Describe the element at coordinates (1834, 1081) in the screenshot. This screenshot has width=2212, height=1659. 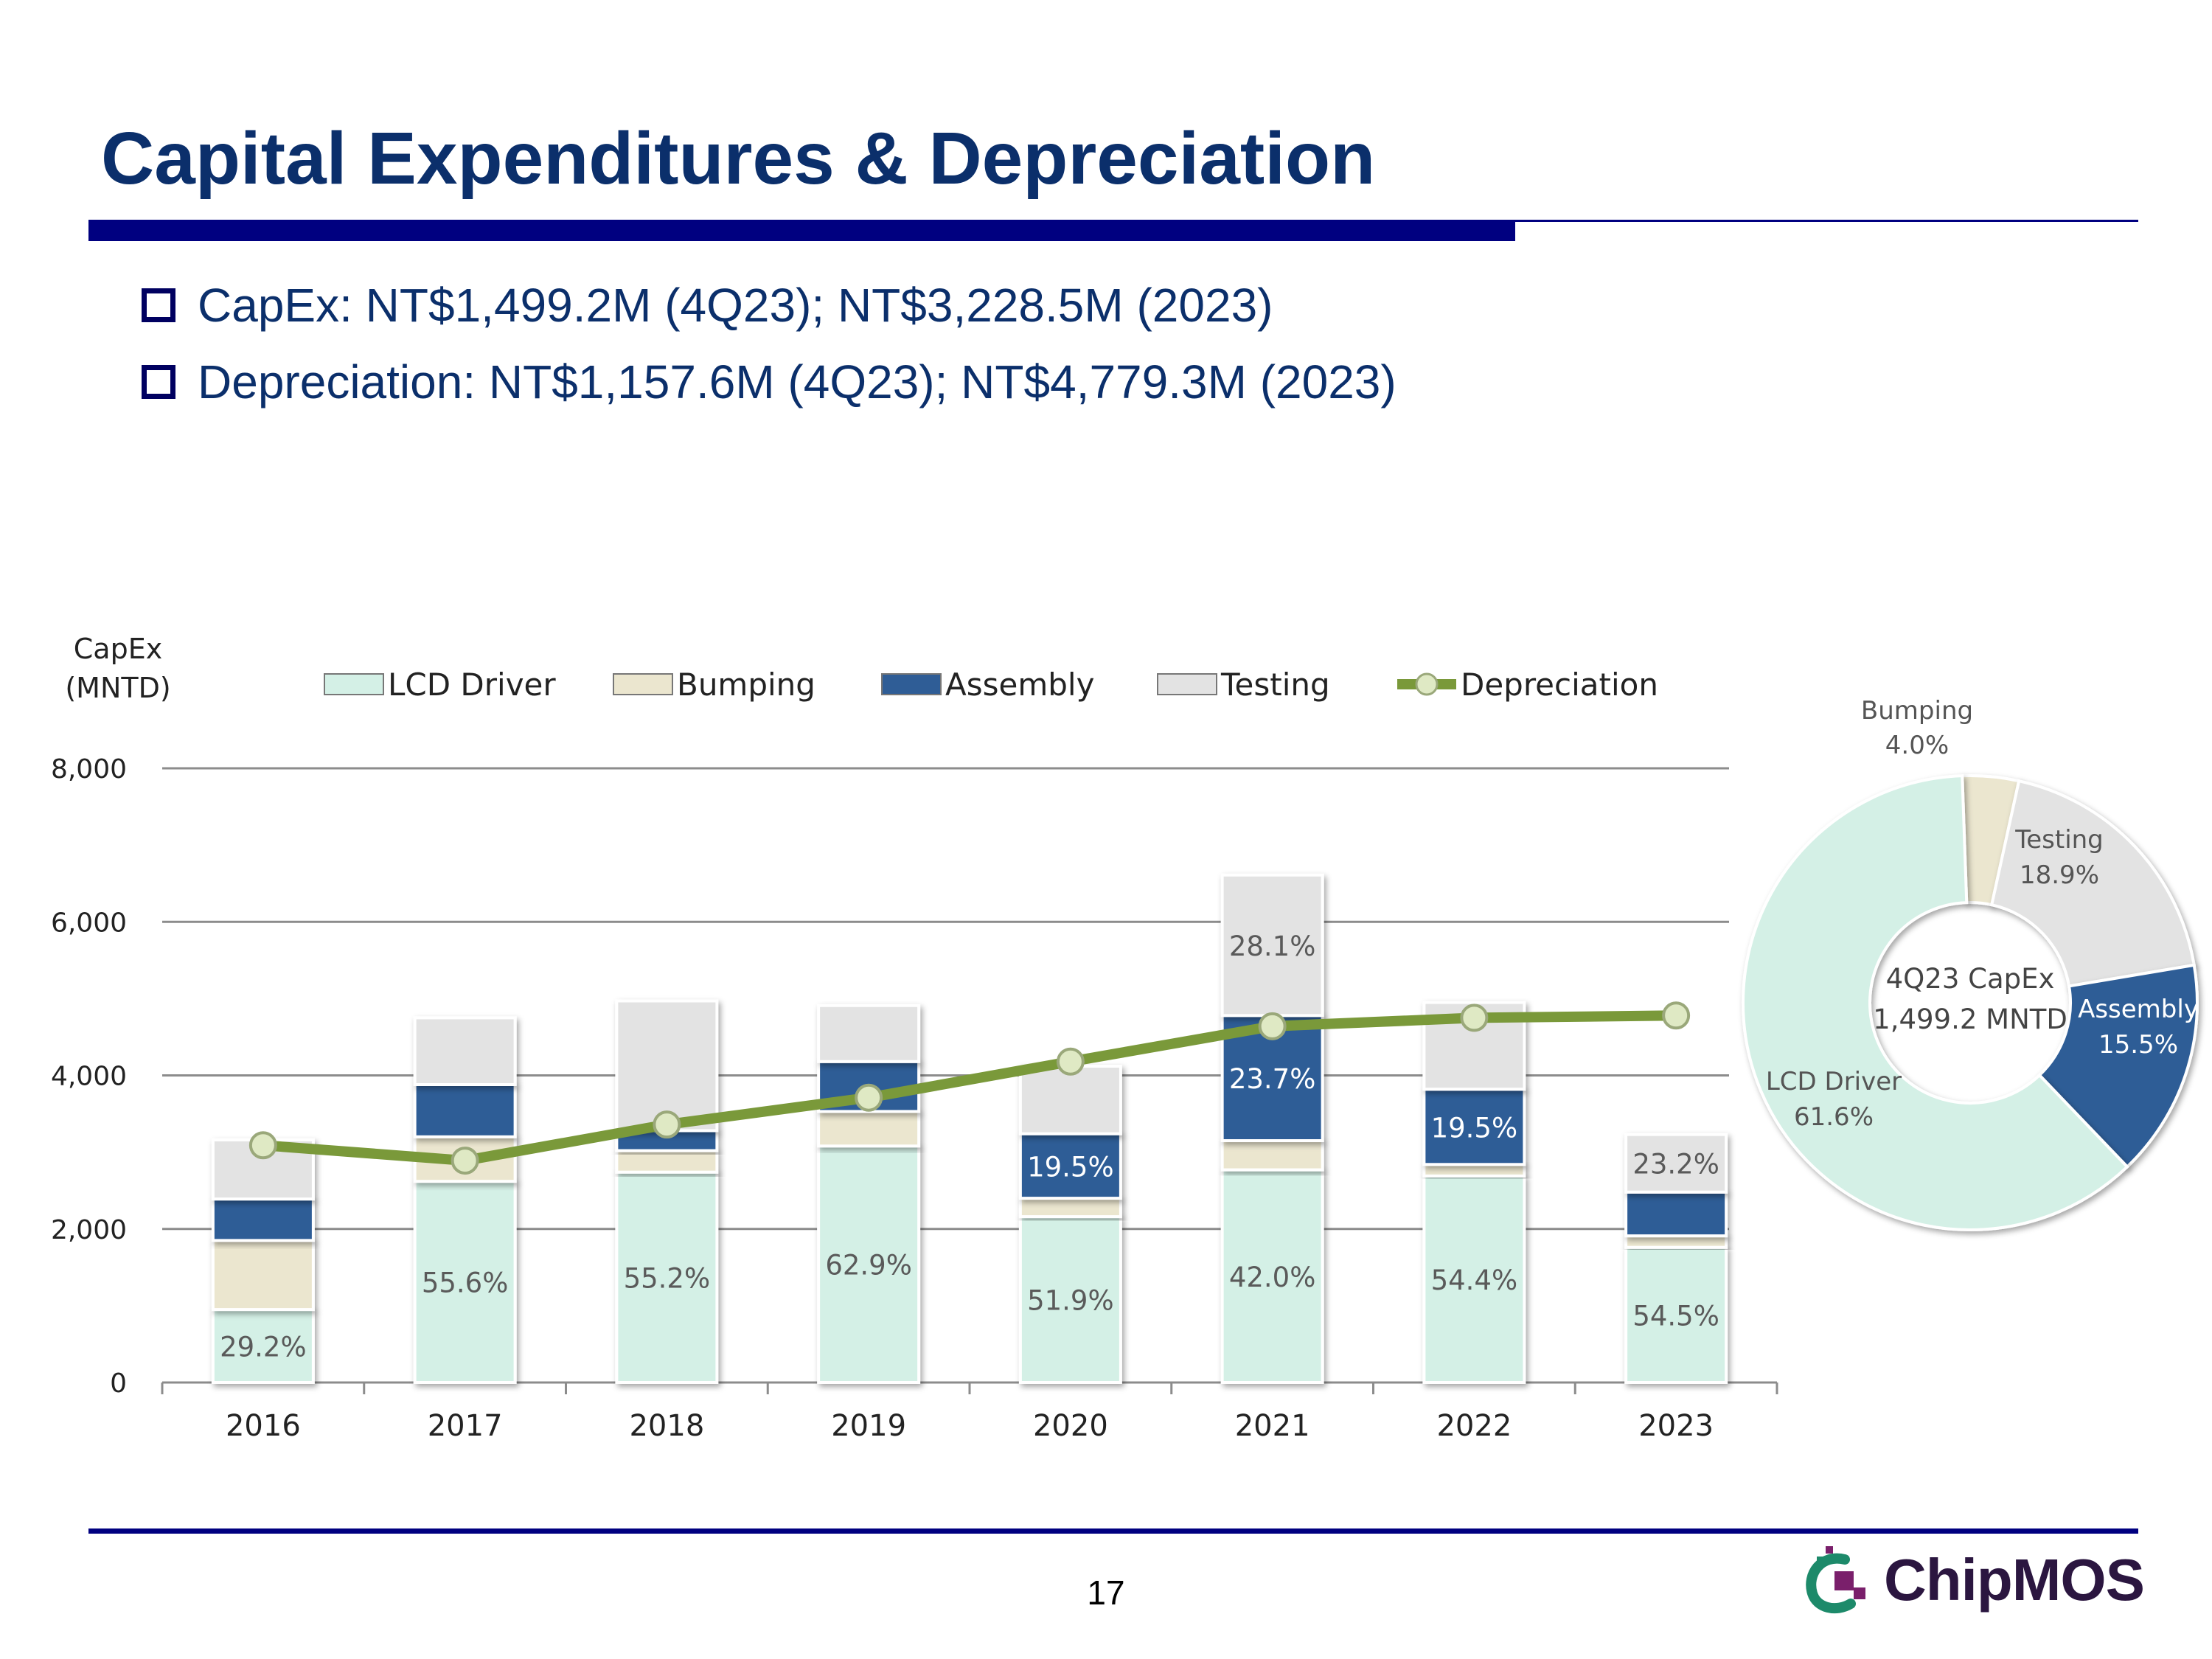
I see `donut-label-name: LCD Driver` at that location.